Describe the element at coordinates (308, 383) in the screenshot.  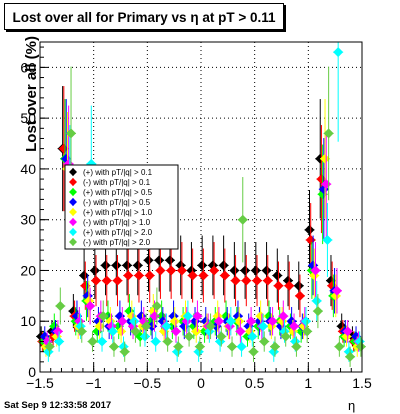
I see `x-tick-label: 1` at that location.